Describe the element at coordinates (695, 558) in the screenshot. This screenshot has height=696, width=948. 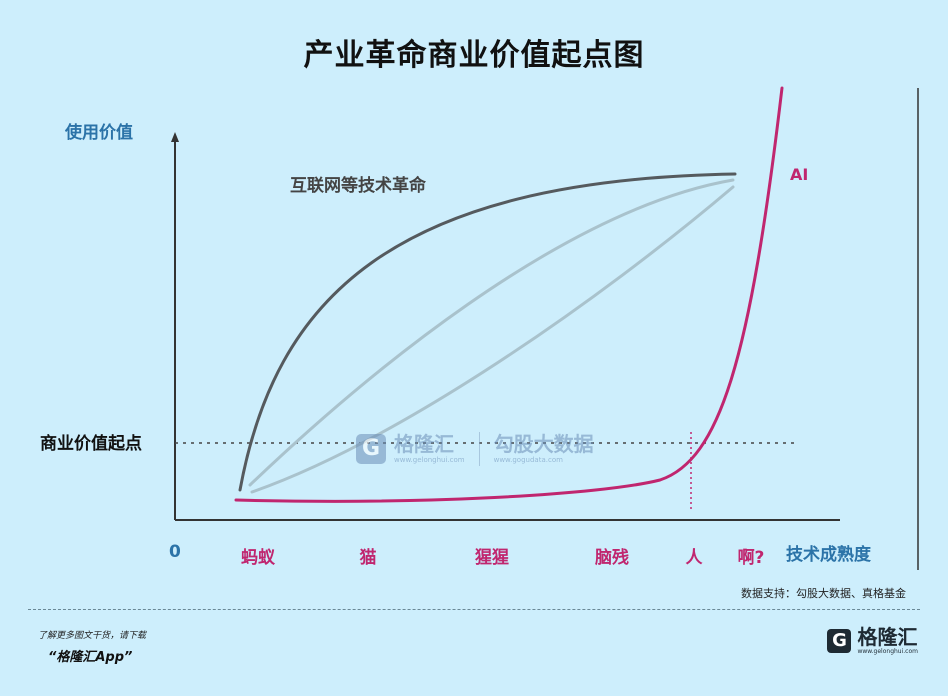
I see `x-category-label: 人` at that location.